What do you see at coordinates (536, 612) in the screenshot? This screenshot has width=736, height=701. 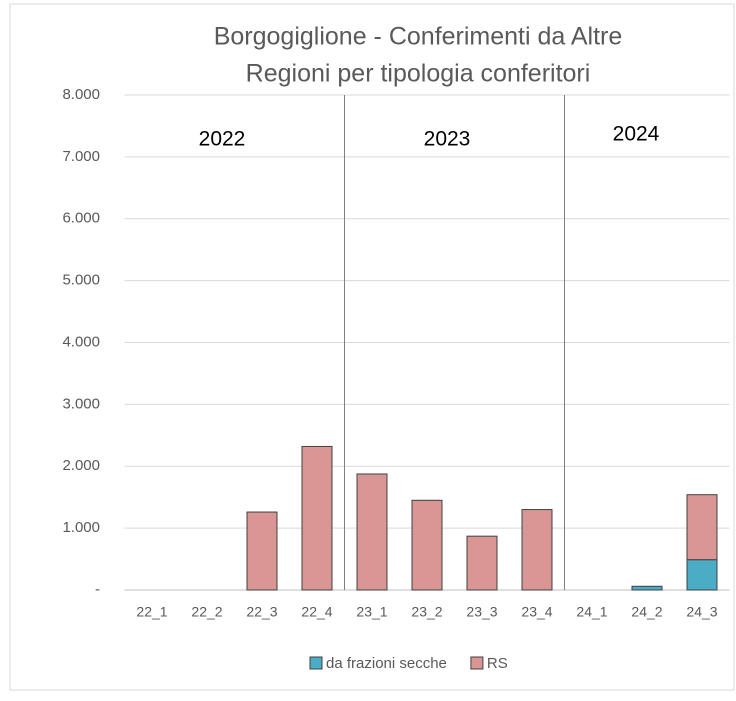 I see `x-tick-label: 23_4` at bounding box center [536, 612].